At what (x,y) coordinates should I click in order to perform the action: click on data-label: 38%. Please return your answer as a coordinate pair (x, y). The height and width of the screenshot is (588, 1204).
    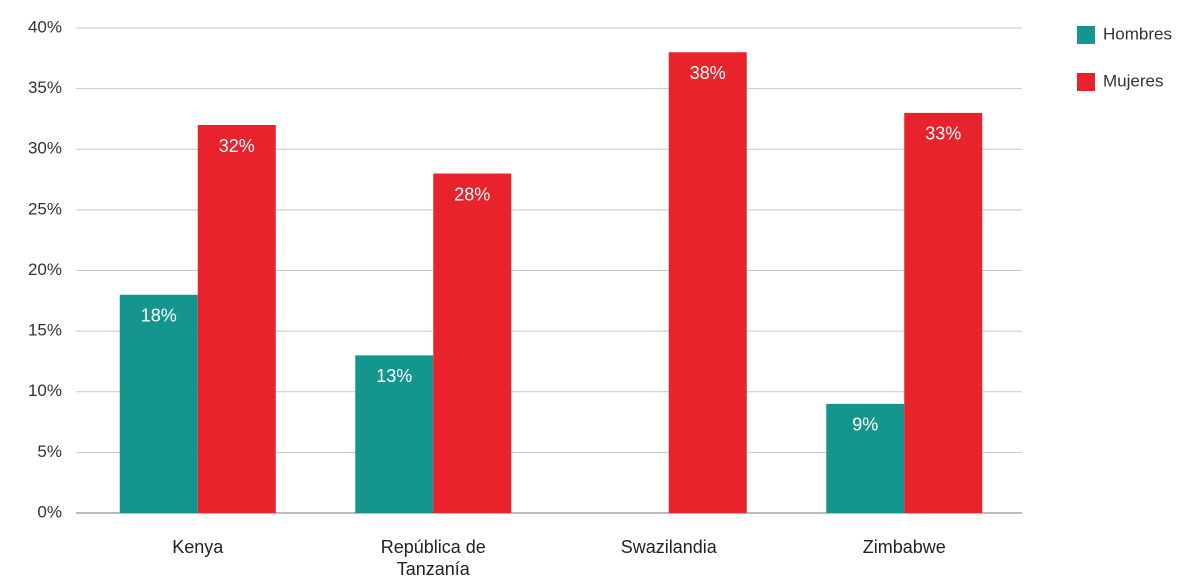
    Looking at the image, I should click on (708, 73).